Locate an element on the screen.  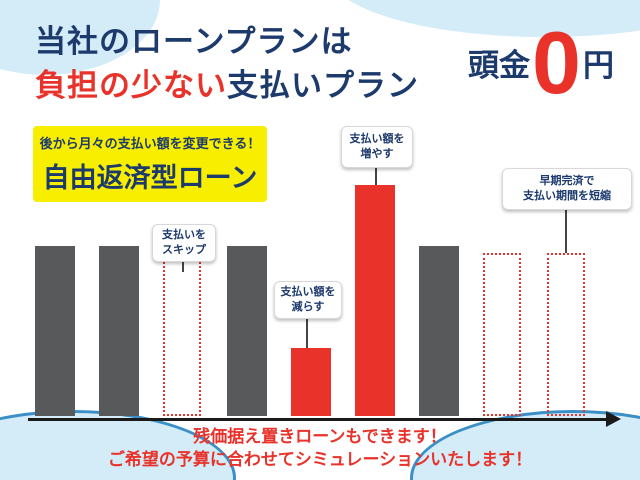
payment-bar-8-dotted-outline-red is located at coordinates (502, 334).